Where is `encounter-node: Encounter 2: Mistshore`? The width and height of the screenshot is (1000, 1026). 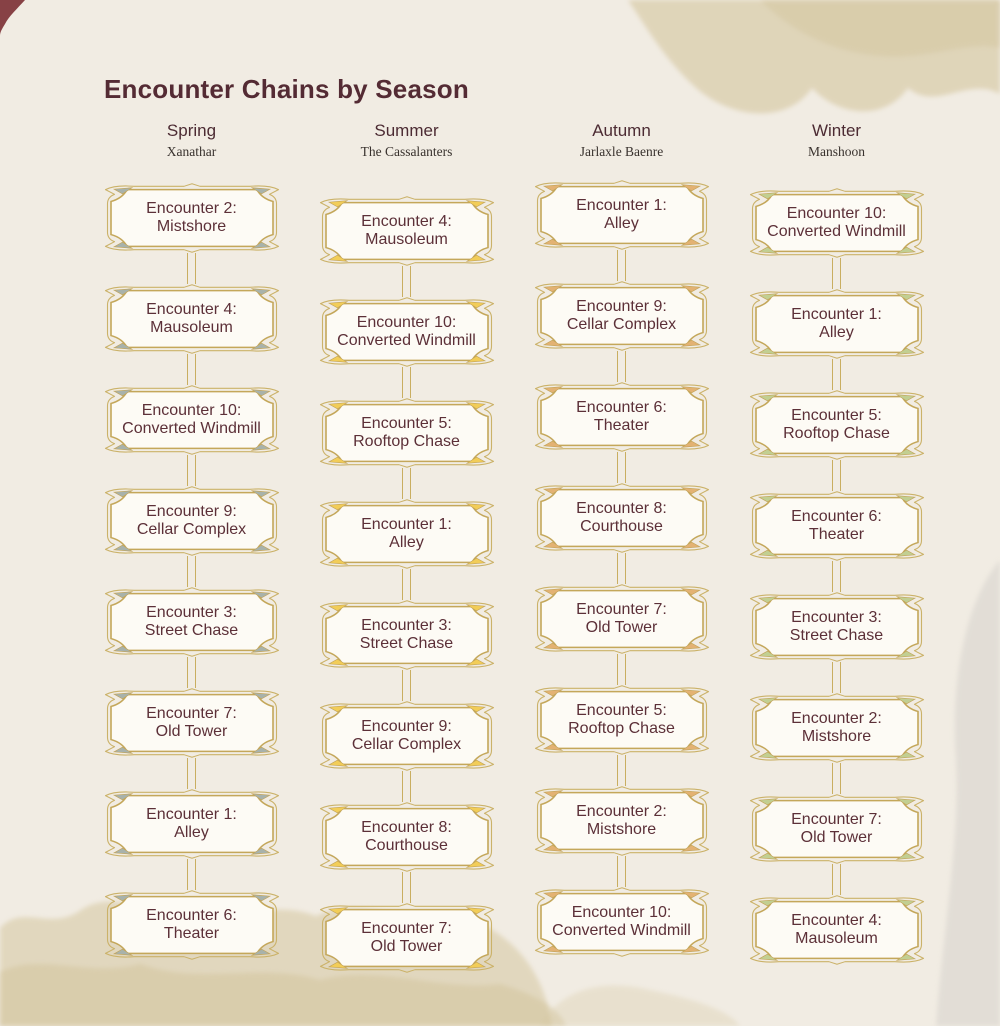 encounter-node: Encounter 2: Mistshore is located at coordinates (837, 728).